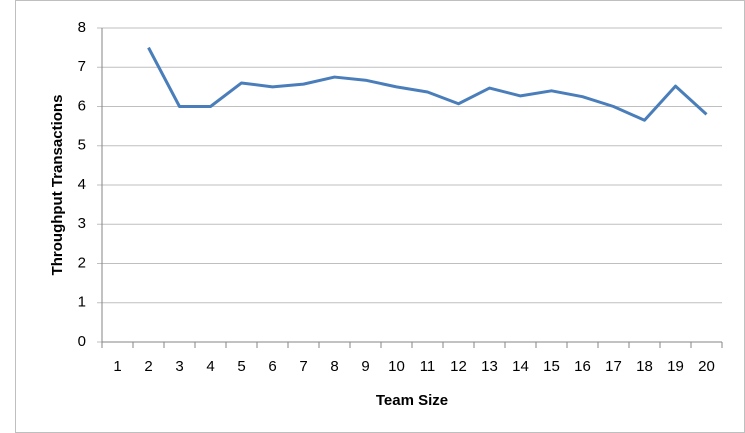 The image size is (745, 433). I want to click on x-tick-label: 10, so click(396, 366).